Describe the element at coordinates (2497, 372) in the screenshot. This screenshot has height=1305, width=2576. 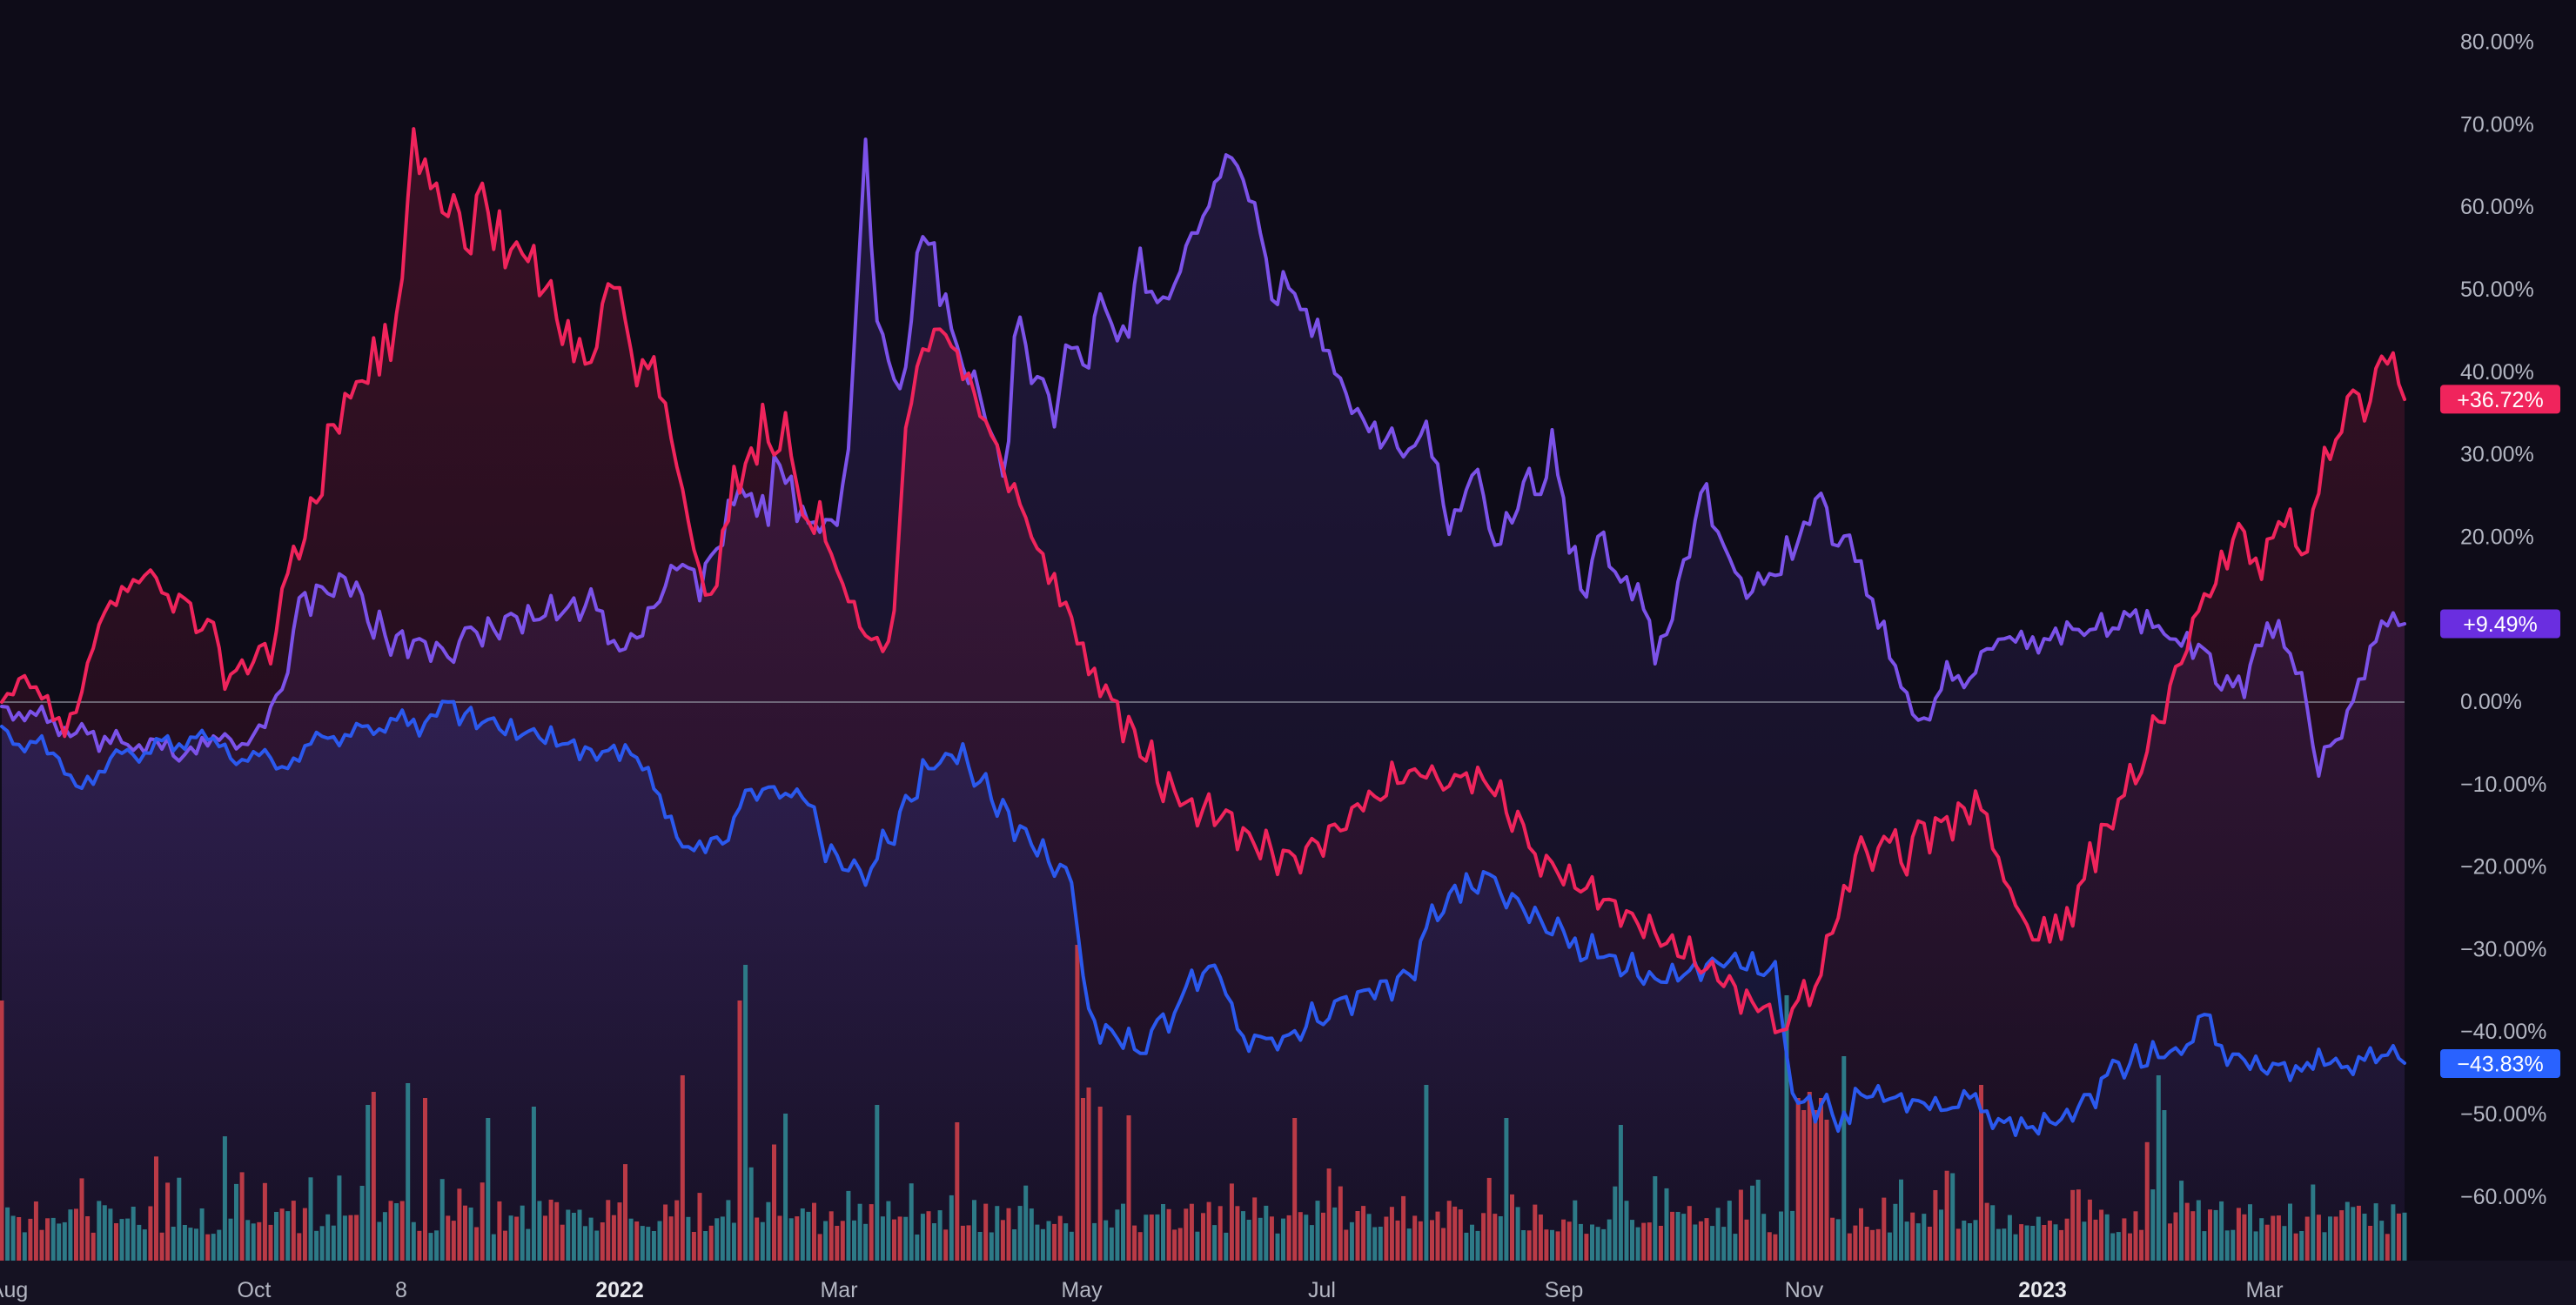
I see `svg-text: 40.00%` at that location.